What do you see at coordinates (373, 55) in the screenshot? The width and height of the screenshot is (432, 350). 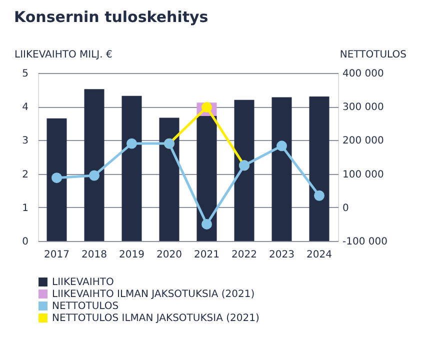 I see `y2-axis-title: NETTOTULOS` at bounding box center [373, 55].